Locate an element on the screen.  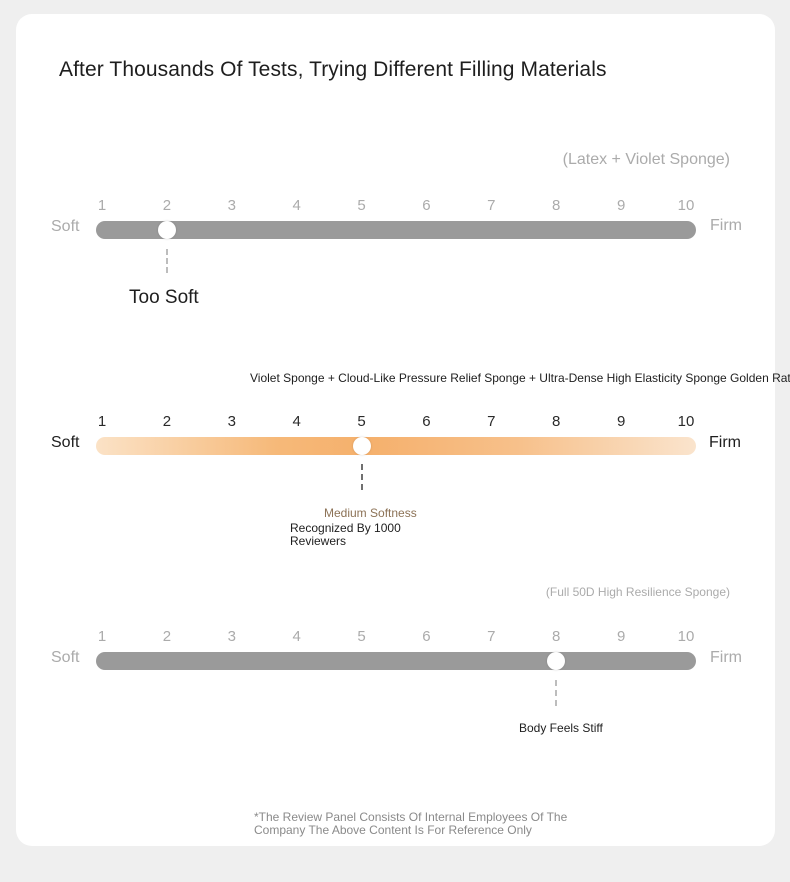
row2-marker-leader is located at coordinates (361, 477).